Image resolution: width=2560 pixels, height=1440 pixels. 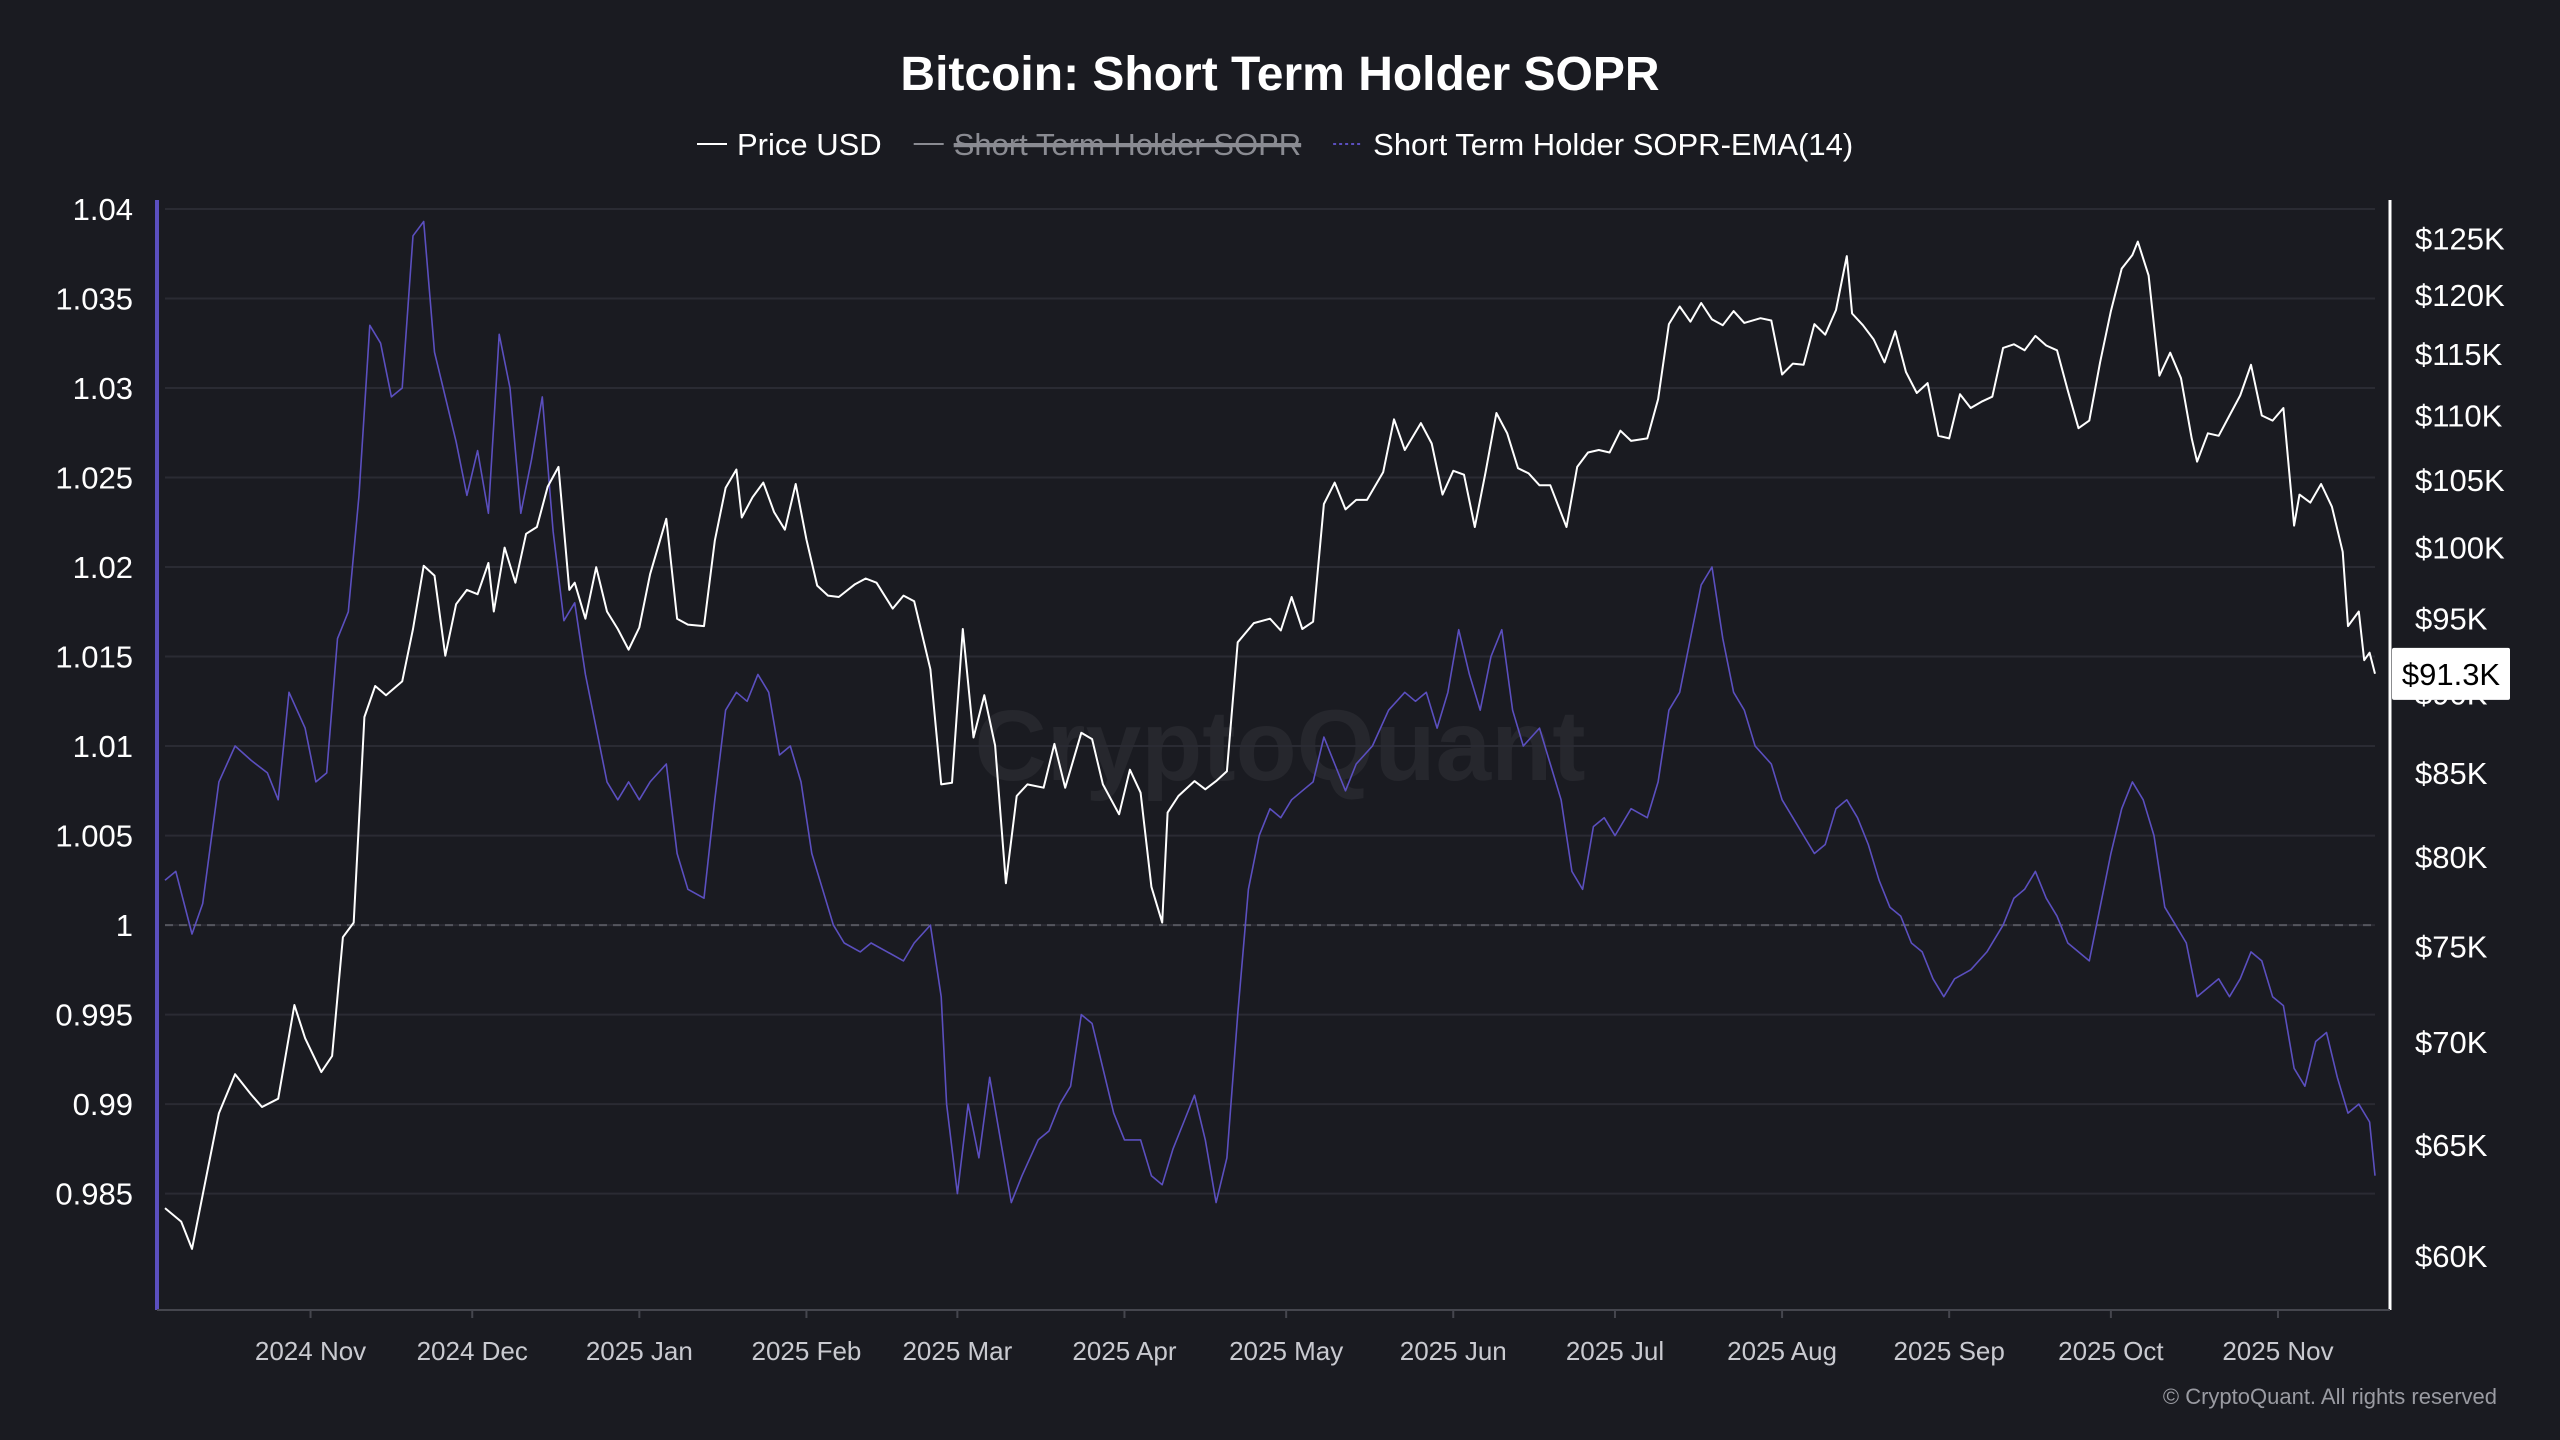 What do you see at coordinates (1782, 1351) in the screenshot?
I see `x-tick-label: 2025 Aug` at bounding box center [1782, 1351].